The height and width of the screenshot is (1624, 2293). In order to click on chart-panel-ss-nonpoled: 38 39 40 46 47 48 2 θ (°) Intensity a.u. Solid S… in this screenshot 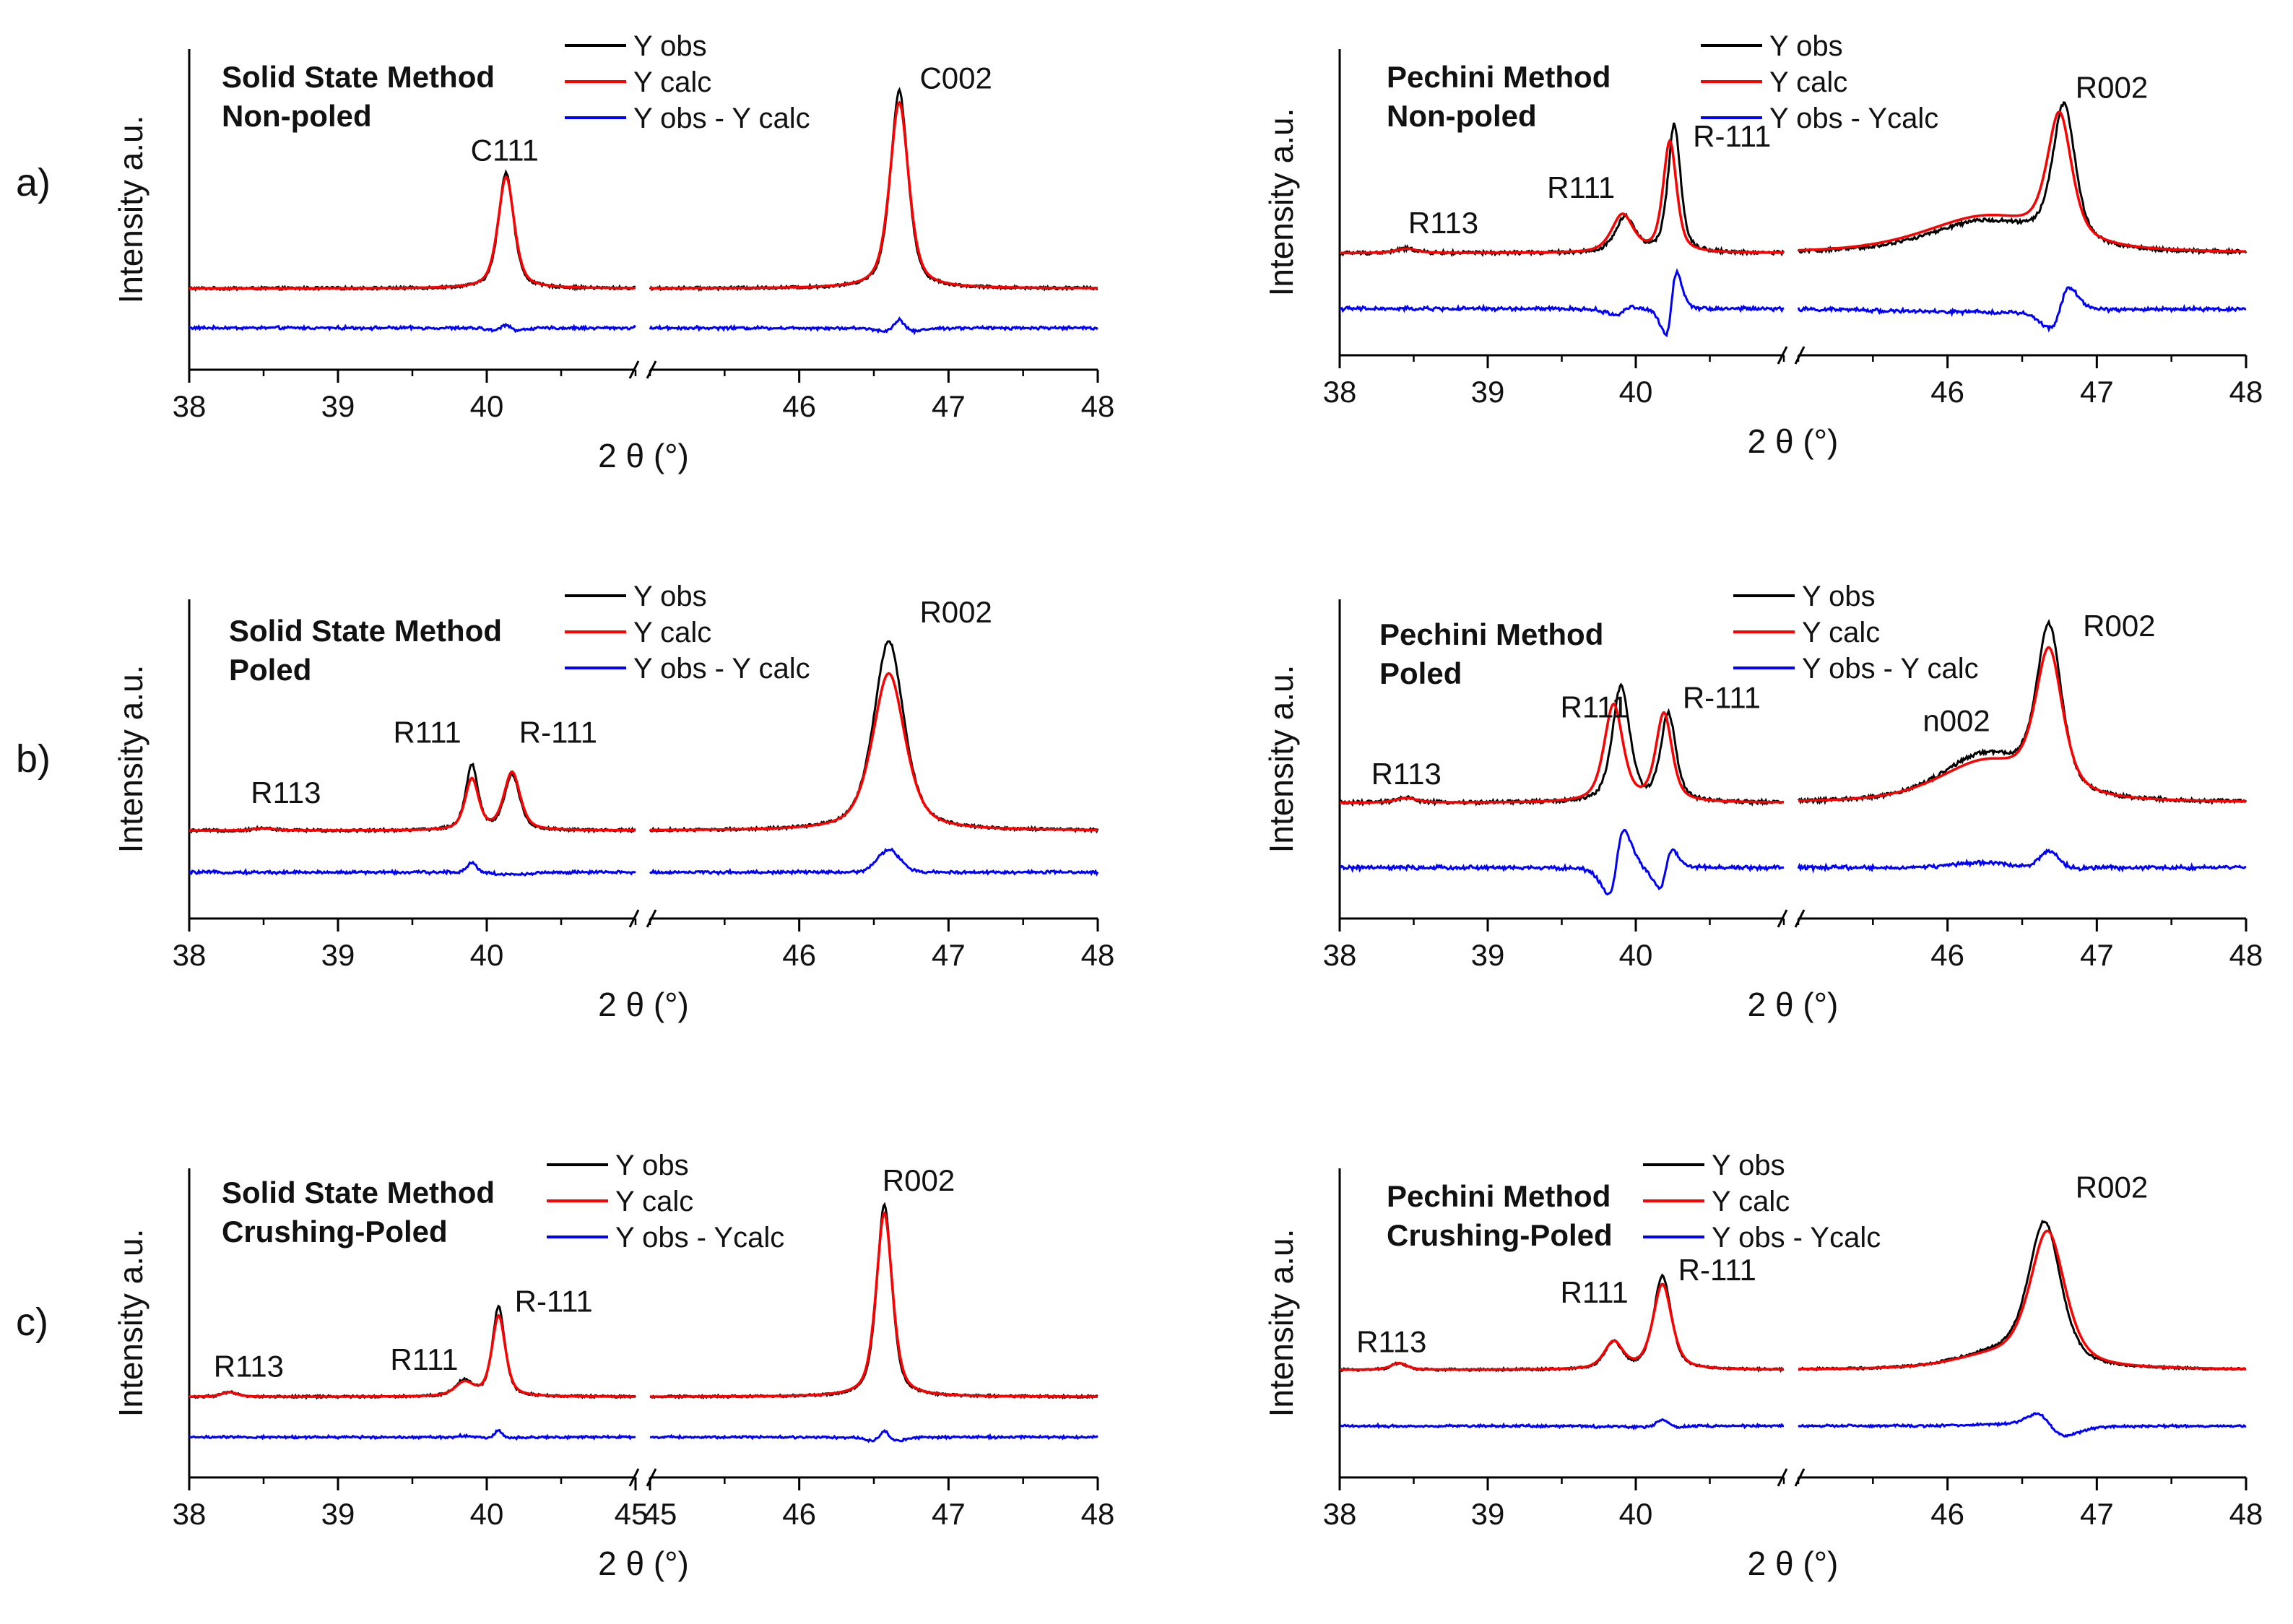, I will do `click(613, 252)`.